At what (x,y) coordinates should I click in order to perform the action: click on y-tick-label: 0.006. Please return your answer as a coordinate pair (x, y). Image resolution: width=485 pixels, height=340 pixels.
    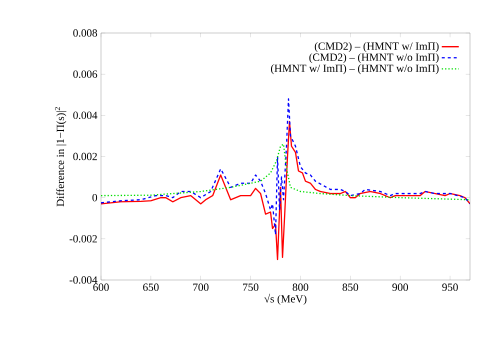
    Looking at the image, I should click on (85, 74).